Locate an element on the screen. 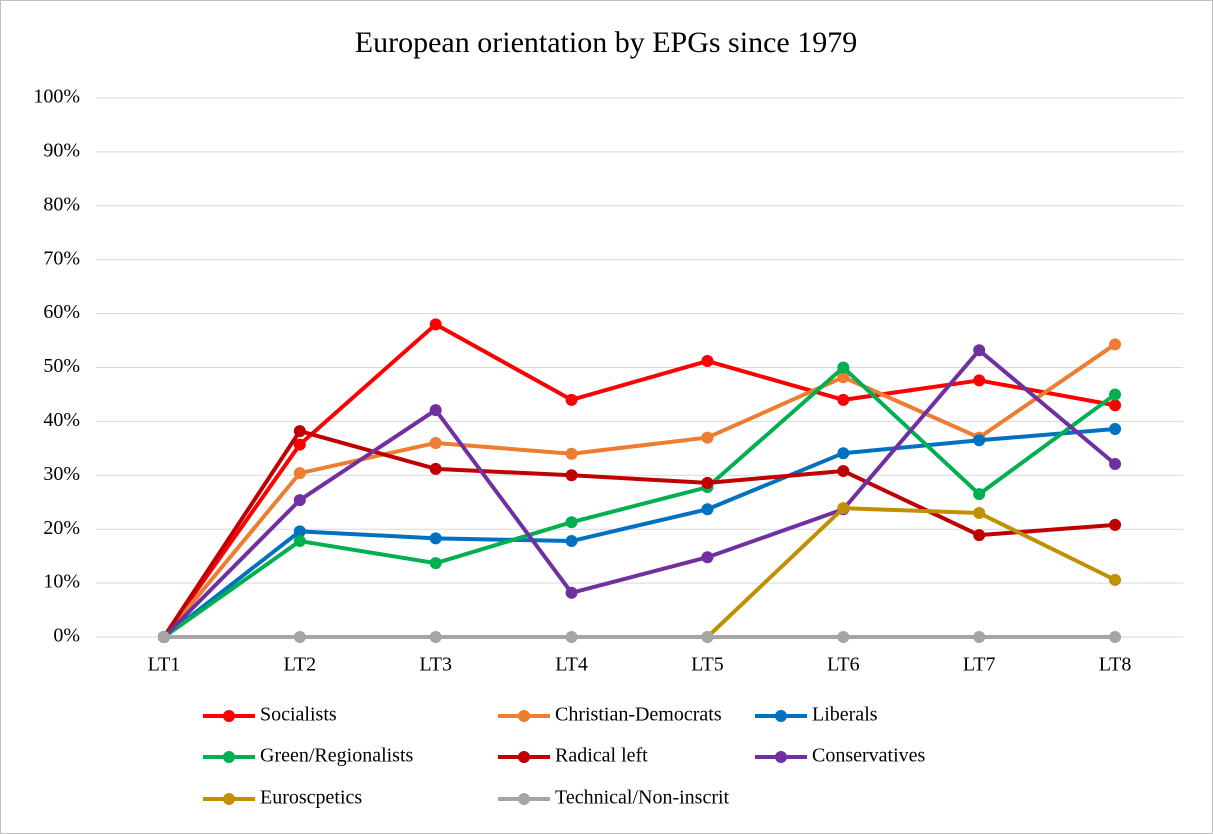  series is located at coordinates (639, 637).